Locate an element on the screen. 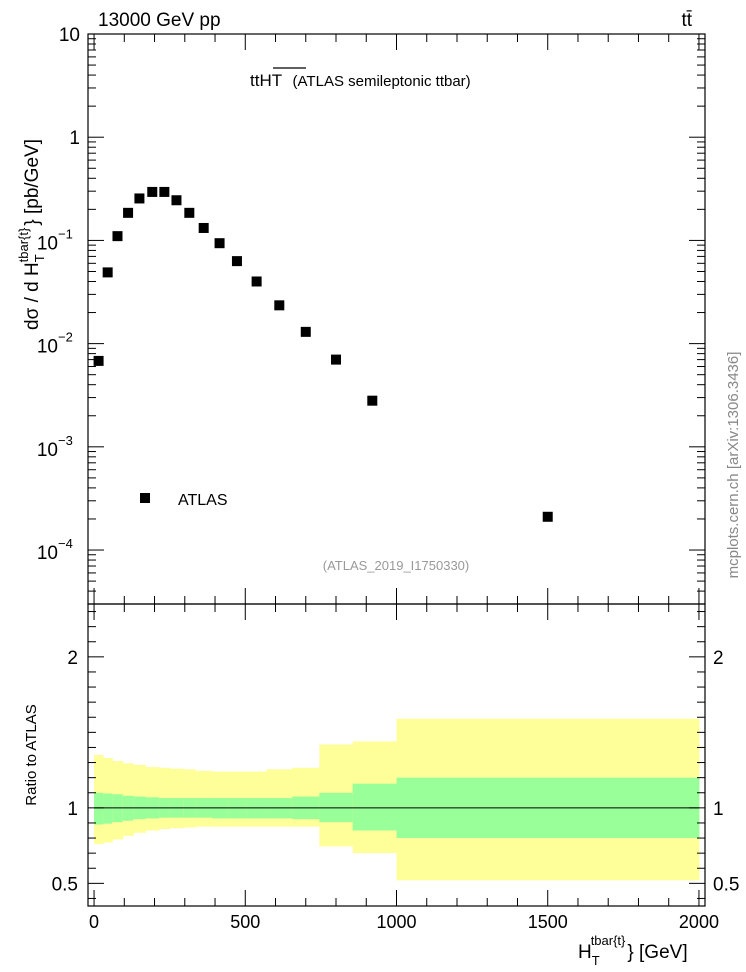 The image size is (746, 972). ratio-y-tick-label: 1 is located at coordinates (72, 809).